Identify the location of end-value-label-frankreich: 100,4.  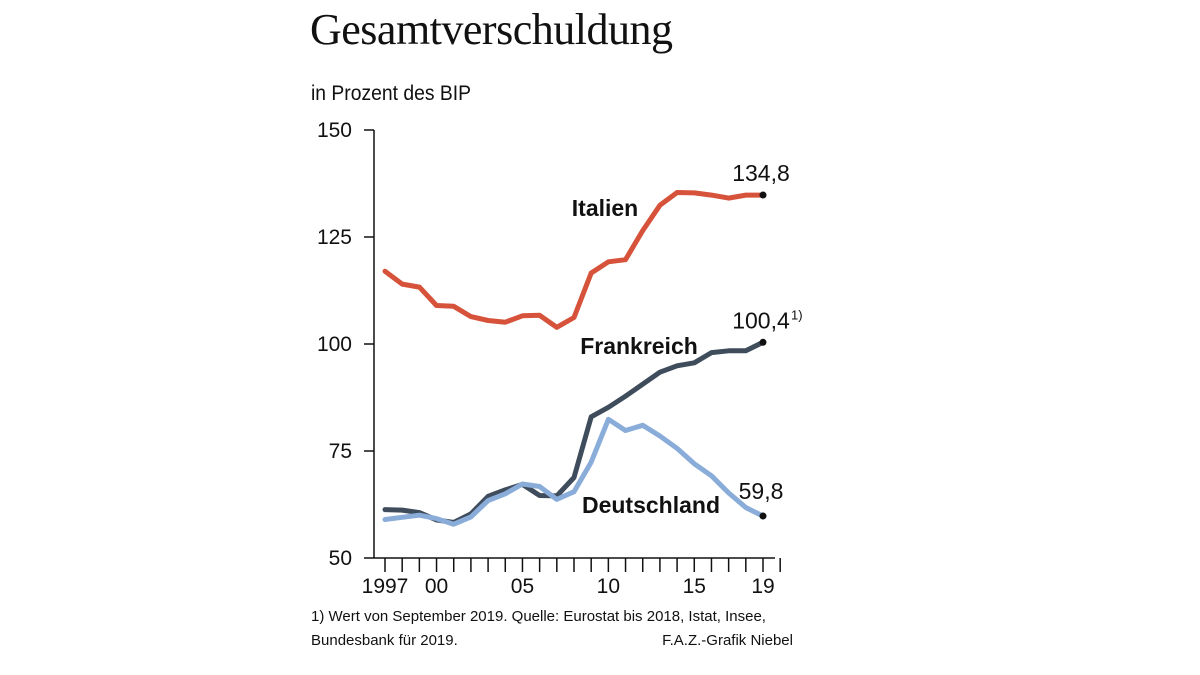
(761, 320).